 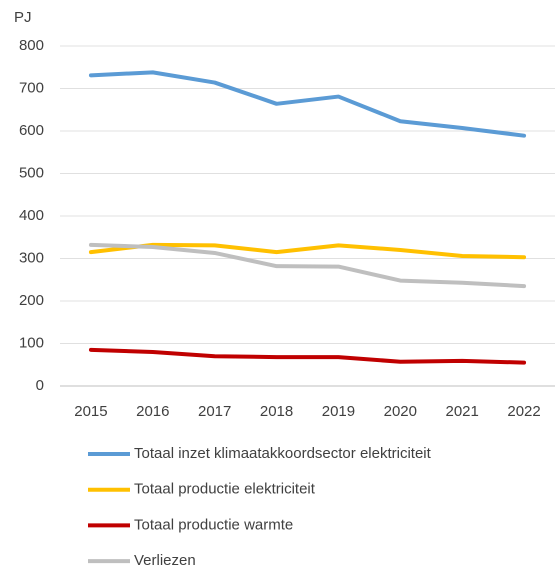 I want to click on y-tick-label: 300, so click(x=31, y=257).